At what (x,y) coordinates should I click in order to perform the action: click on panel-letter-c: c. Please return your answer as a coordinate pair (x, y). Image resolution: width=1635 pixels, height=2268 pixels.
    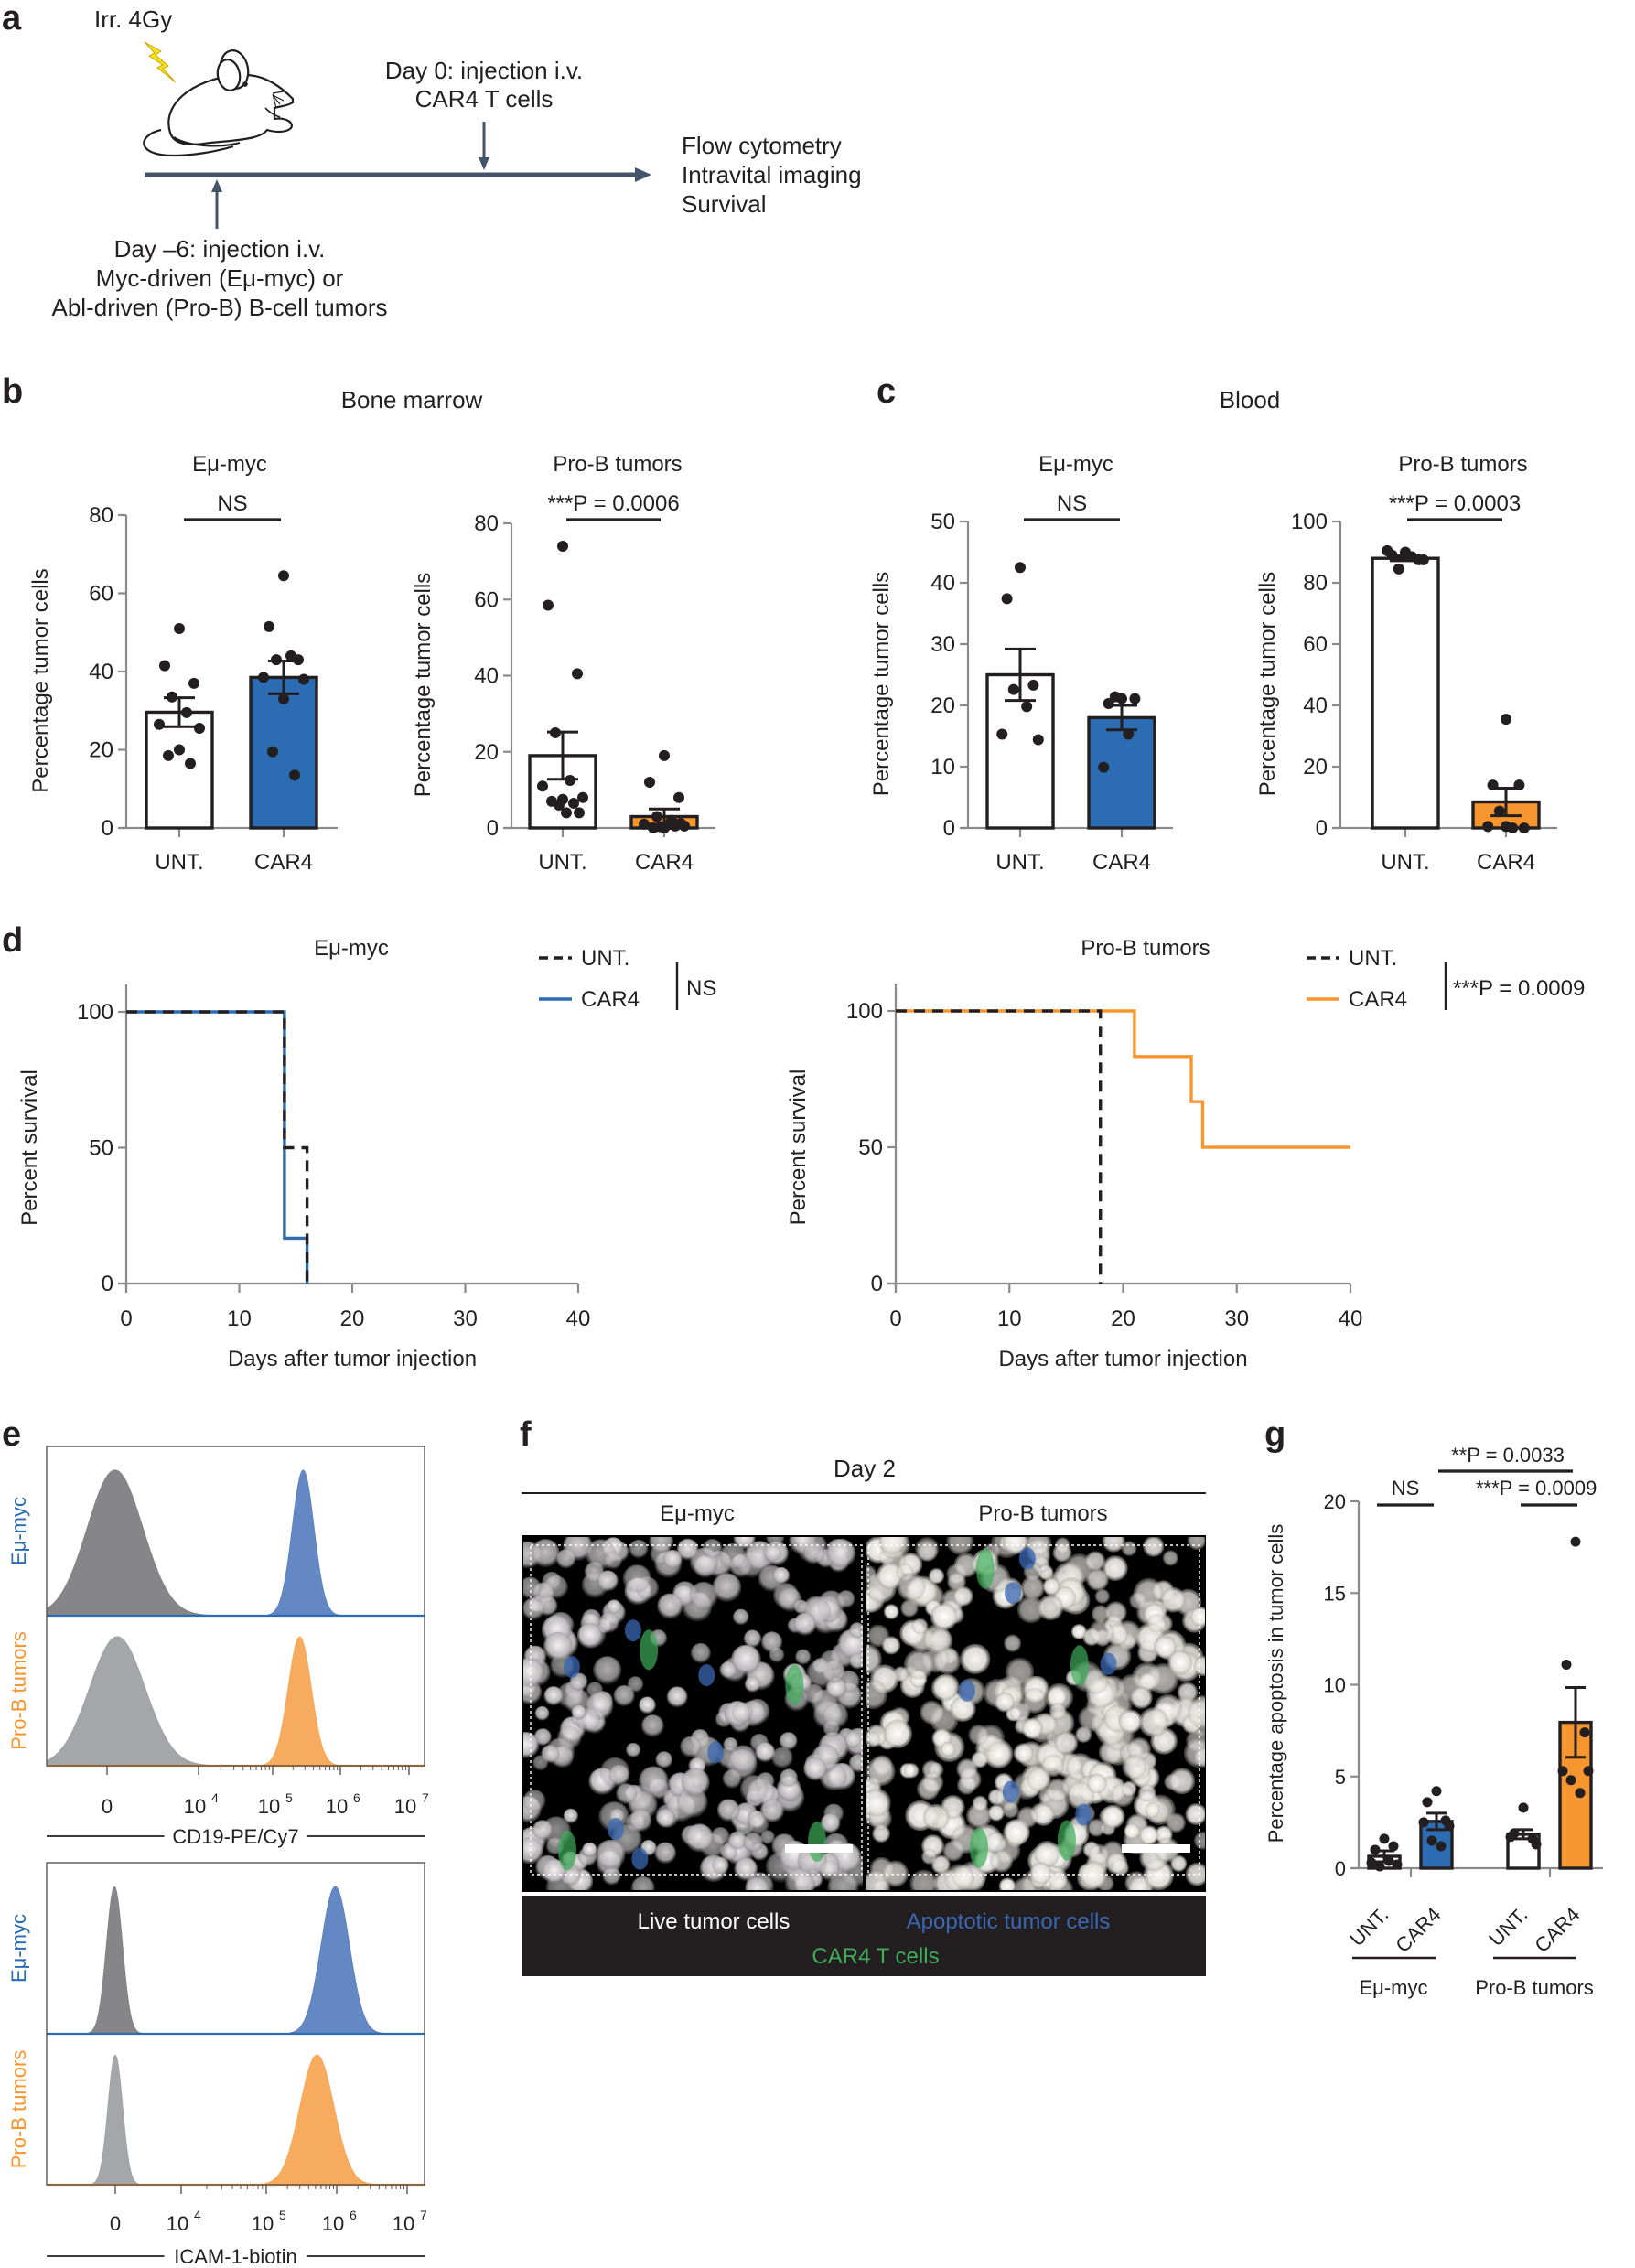
    Looking at the image, I should click on (886, 392).